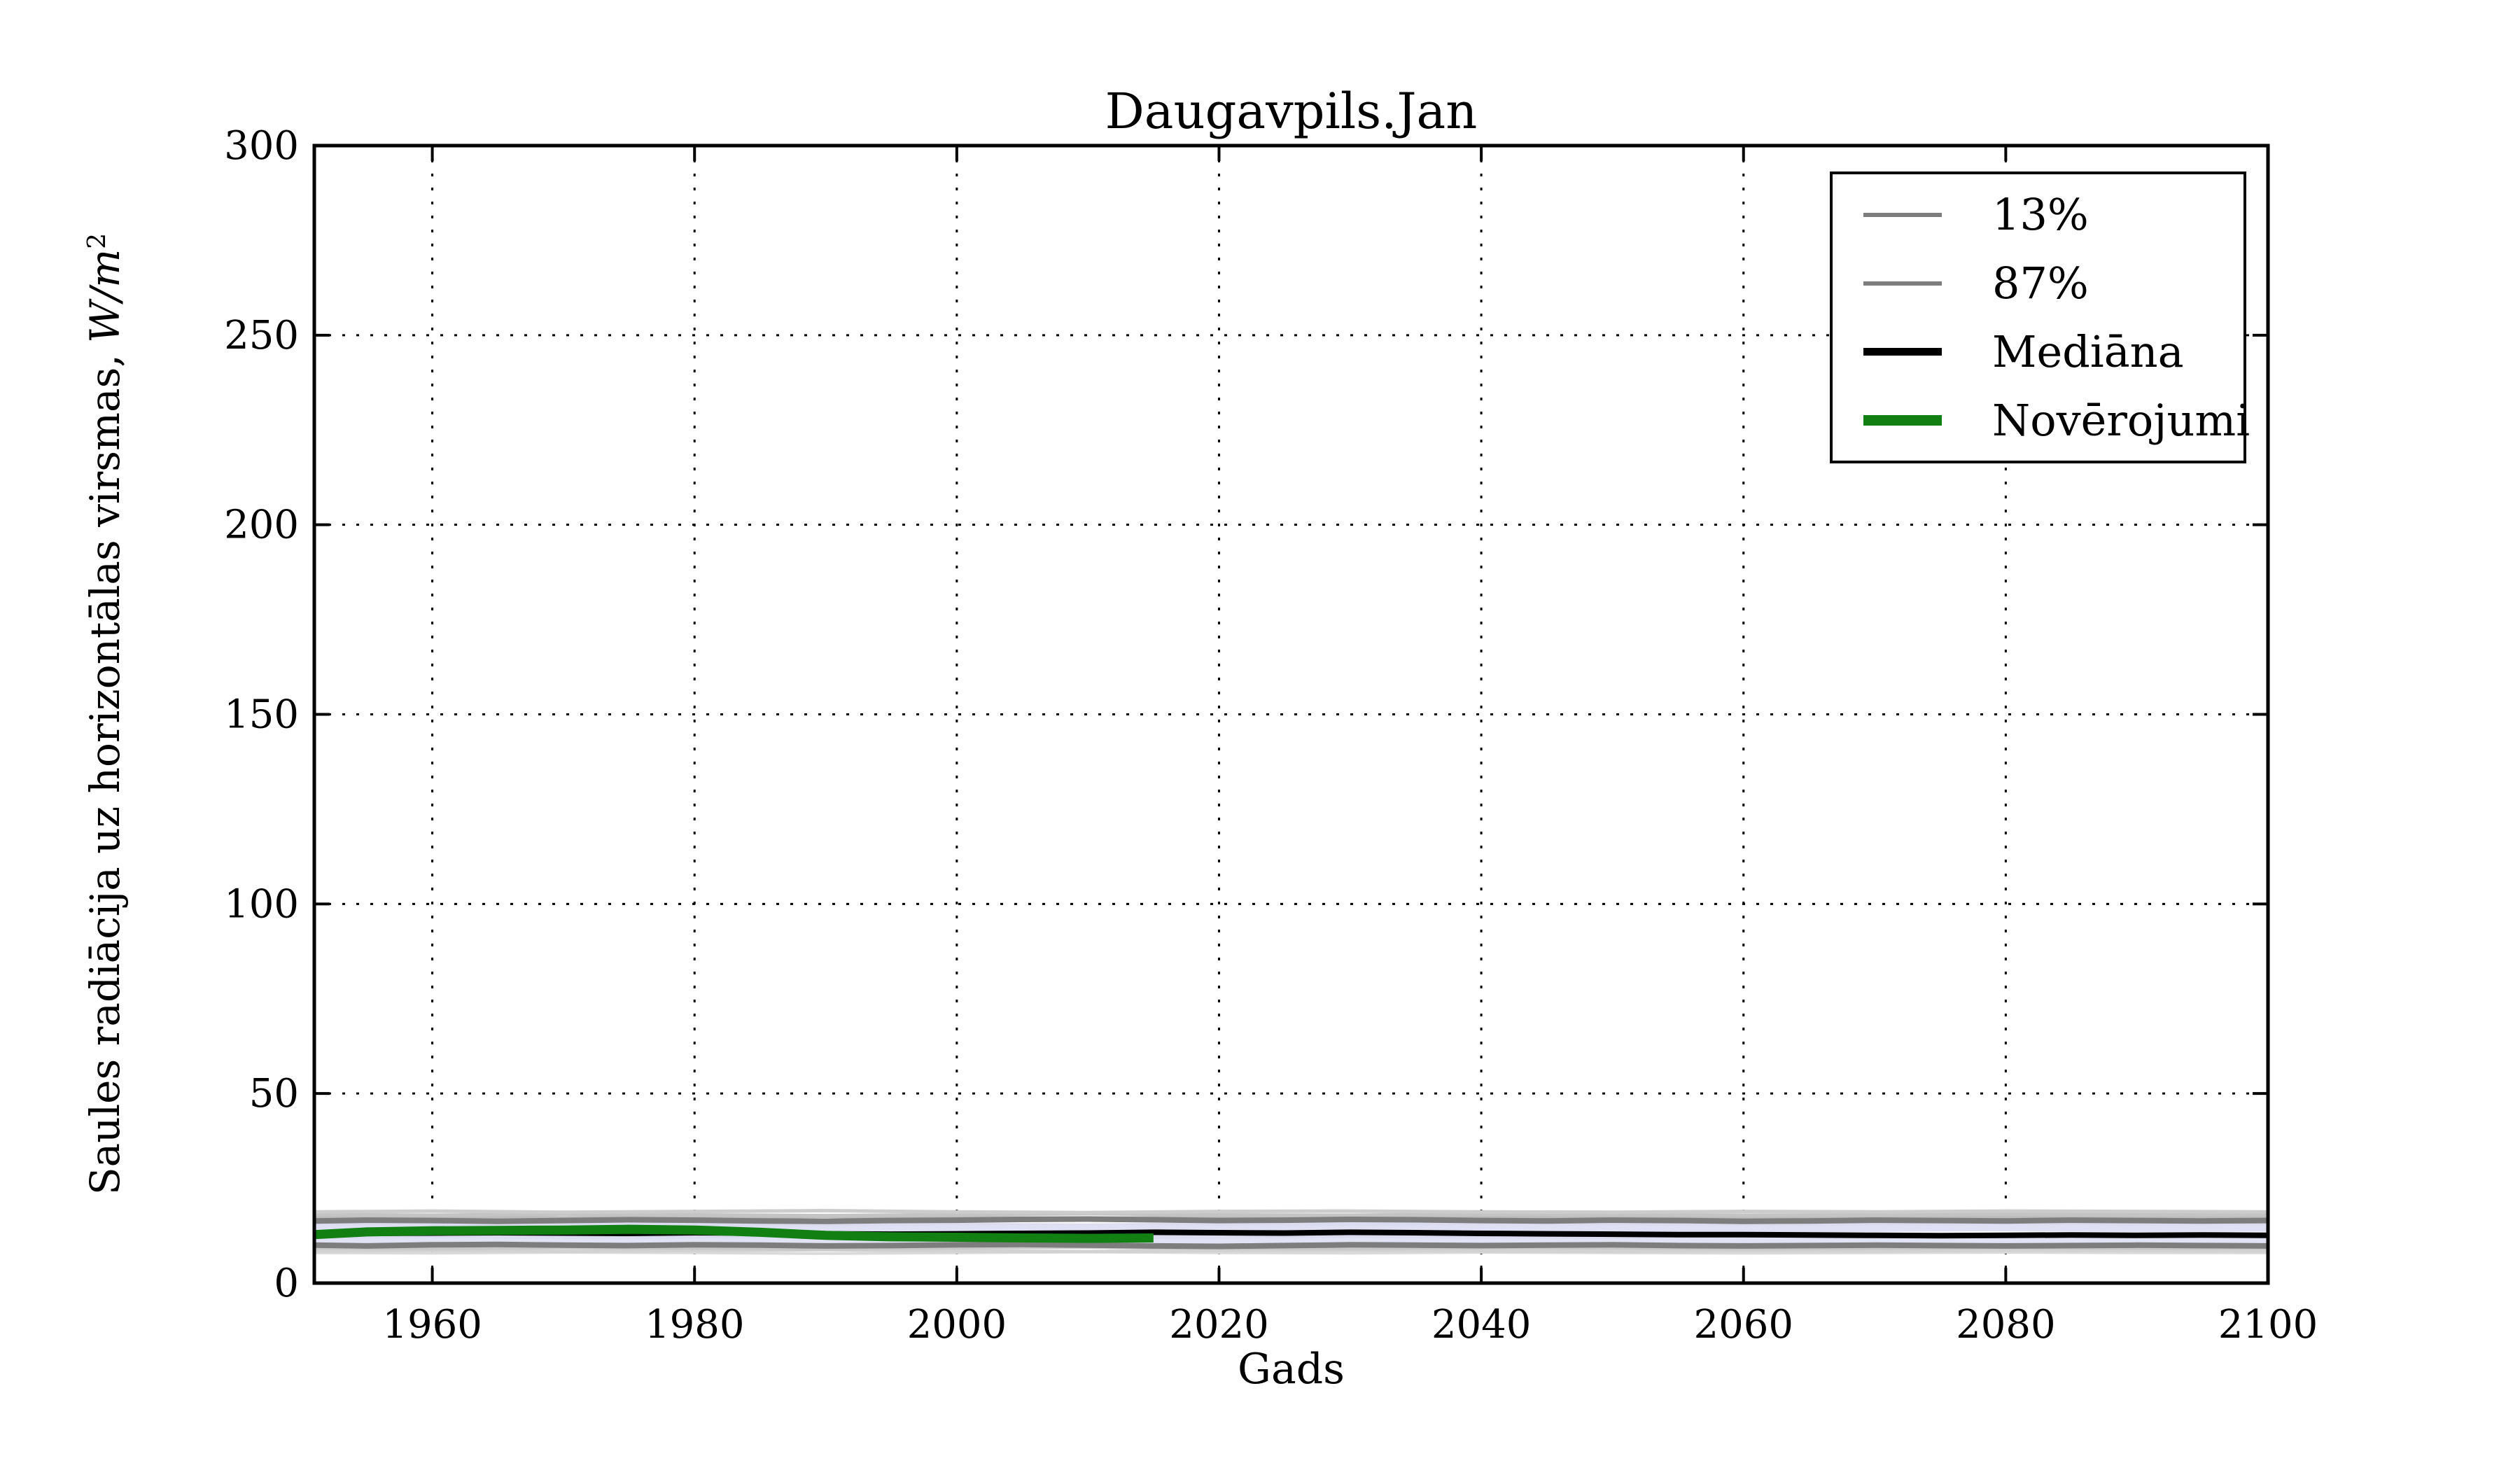 The width and height of the screenshot is (2520, 1470). I want to click on legend-label-13-percent: 13%, so click(2040, 214).